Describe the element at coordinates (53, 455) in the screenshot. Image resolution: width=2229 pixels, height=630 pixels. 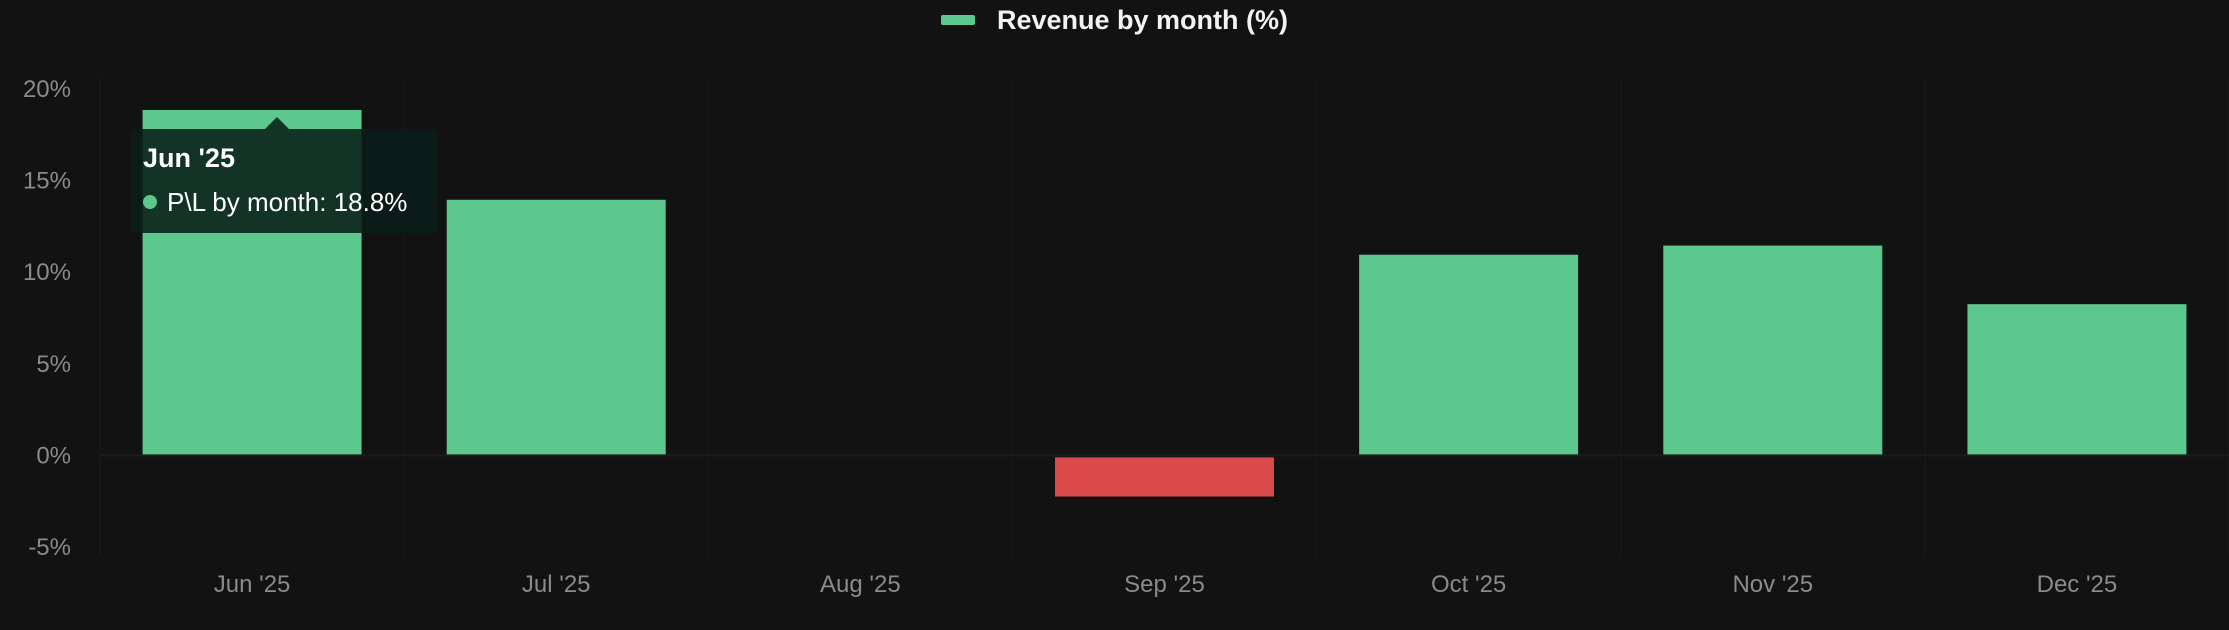
I see `y-tick-label: 0%` at that location.